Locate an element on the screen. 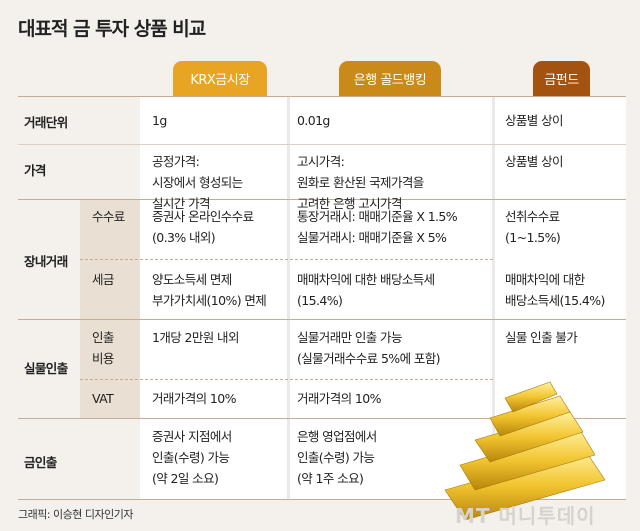 Image resolution: width=640 pixels, height=531 pixels. cell-fund-fee: 선취수수료 (1~1.5%) is located at coordinates (533, 227).